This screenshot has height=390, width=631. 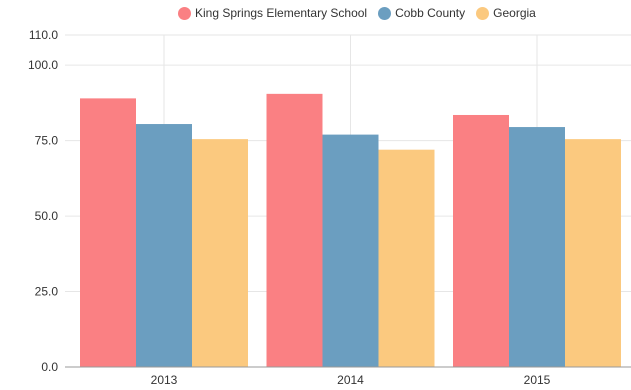 I want to click on x-axis-ticks: 2013 2014 2015, so click(x=351, y=380).